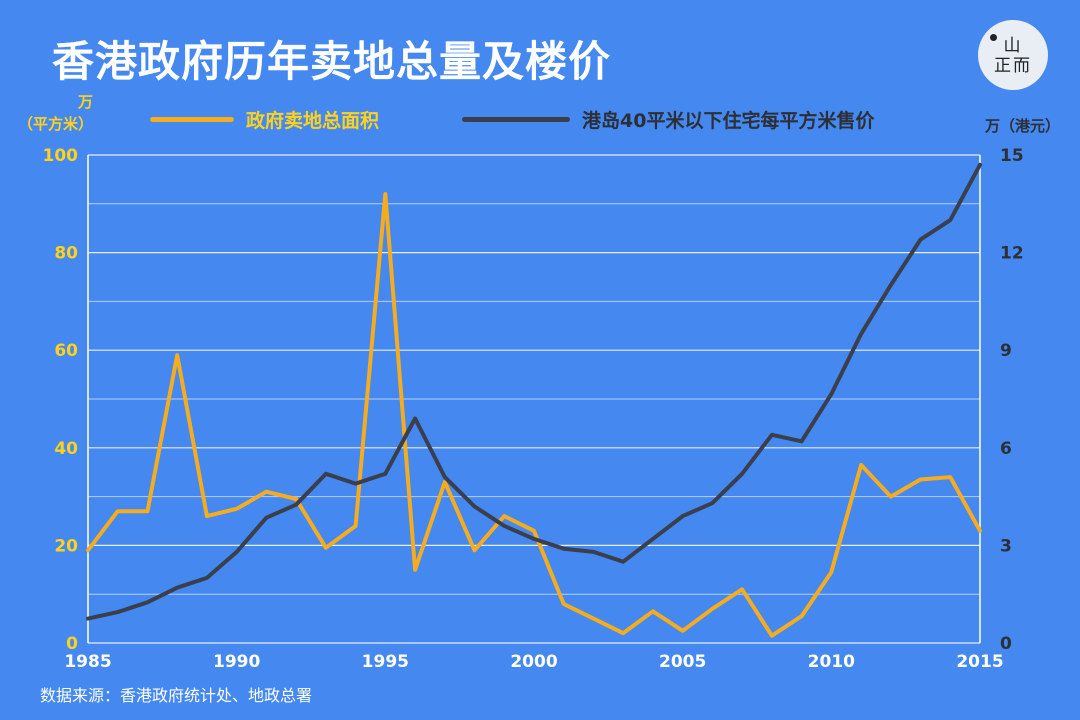 Image resolution: width=1080 pixels, height=720 pixels. What do you see at coordinates (1023, 126) in the screenshot?
I see `right-axis-unit: 万（港元）` at bounding box center [1023, 126].